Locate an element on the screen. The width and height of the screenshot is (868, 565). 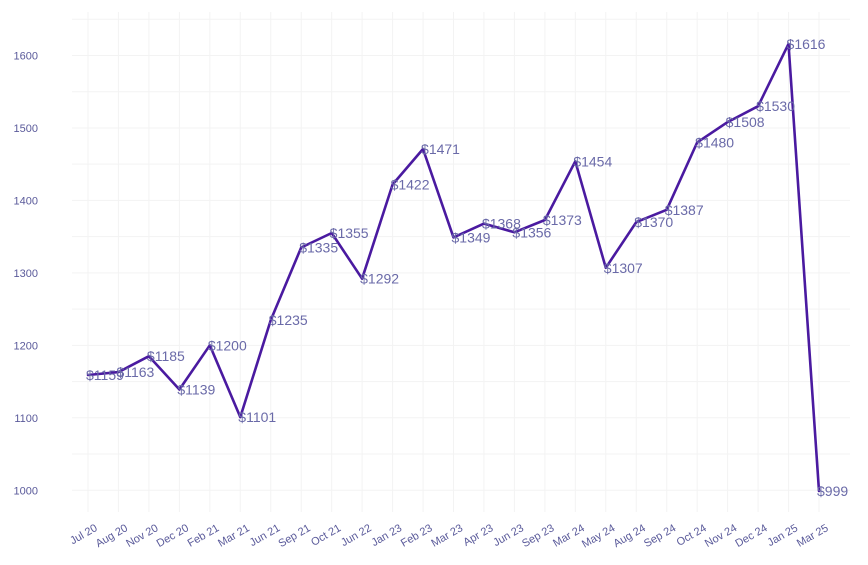
data-label: $1159 is located at coordinates (105, 375).